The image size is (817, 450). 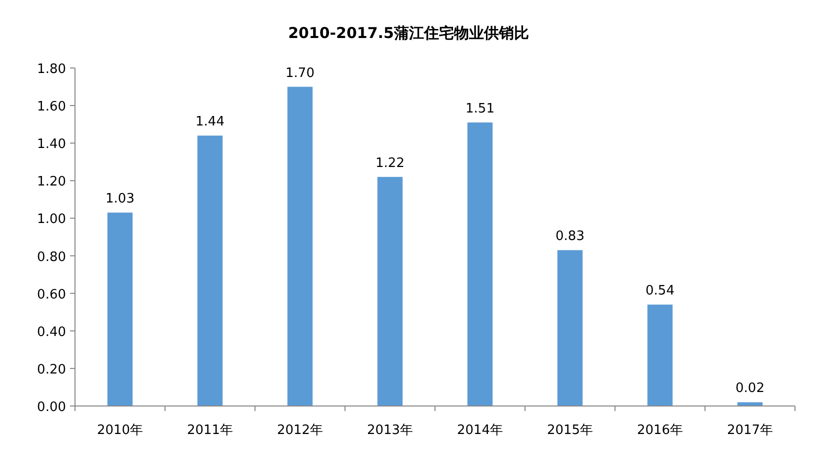 What do you see at coordinates (390, 163) in the screenshot?
I see `data-label: 1.22` at bounding box center [390, 163].